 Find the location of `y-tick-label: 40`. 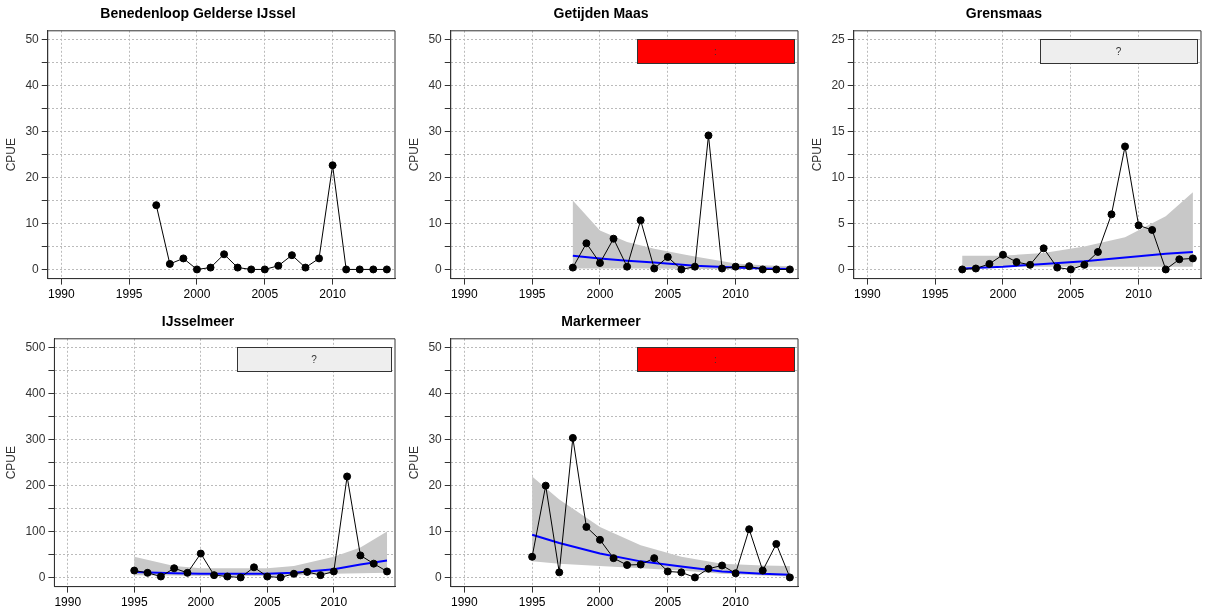

y-tick-label: 40 is located at coordinates (435, 85).